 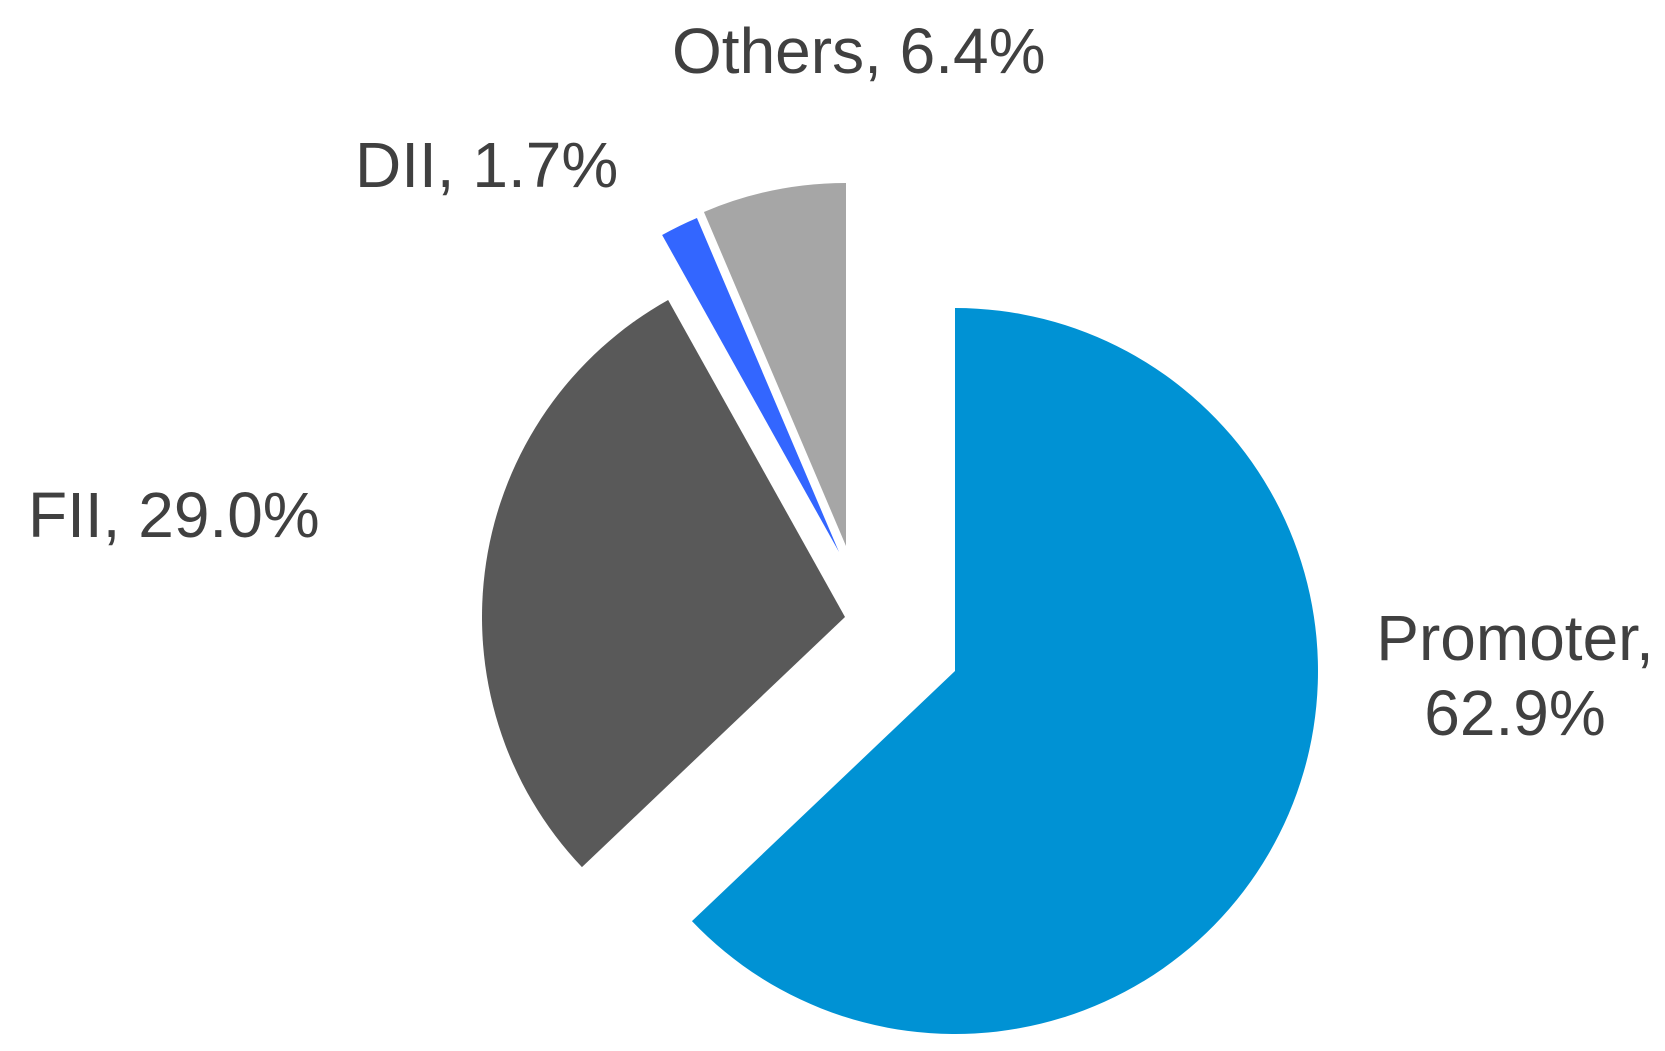 What do you see at coordinates (1514, 638) in the screenshot?
I see `data-label-promoter: Promoter,` at bounding box center [1514, 638].